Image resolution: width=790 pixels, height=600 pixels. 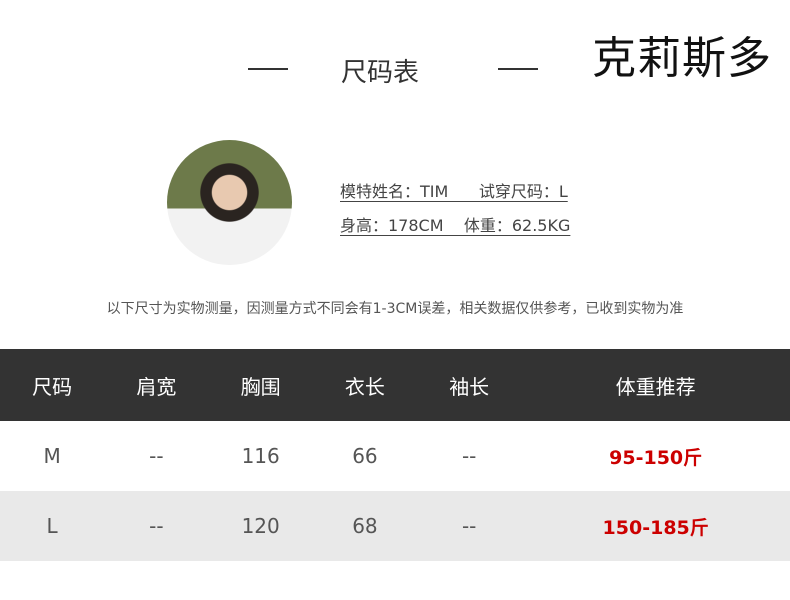 What do you see at coordinates (229, 202) in the screenshot?
I see `model-avatar` at bounding box center [229, 202].